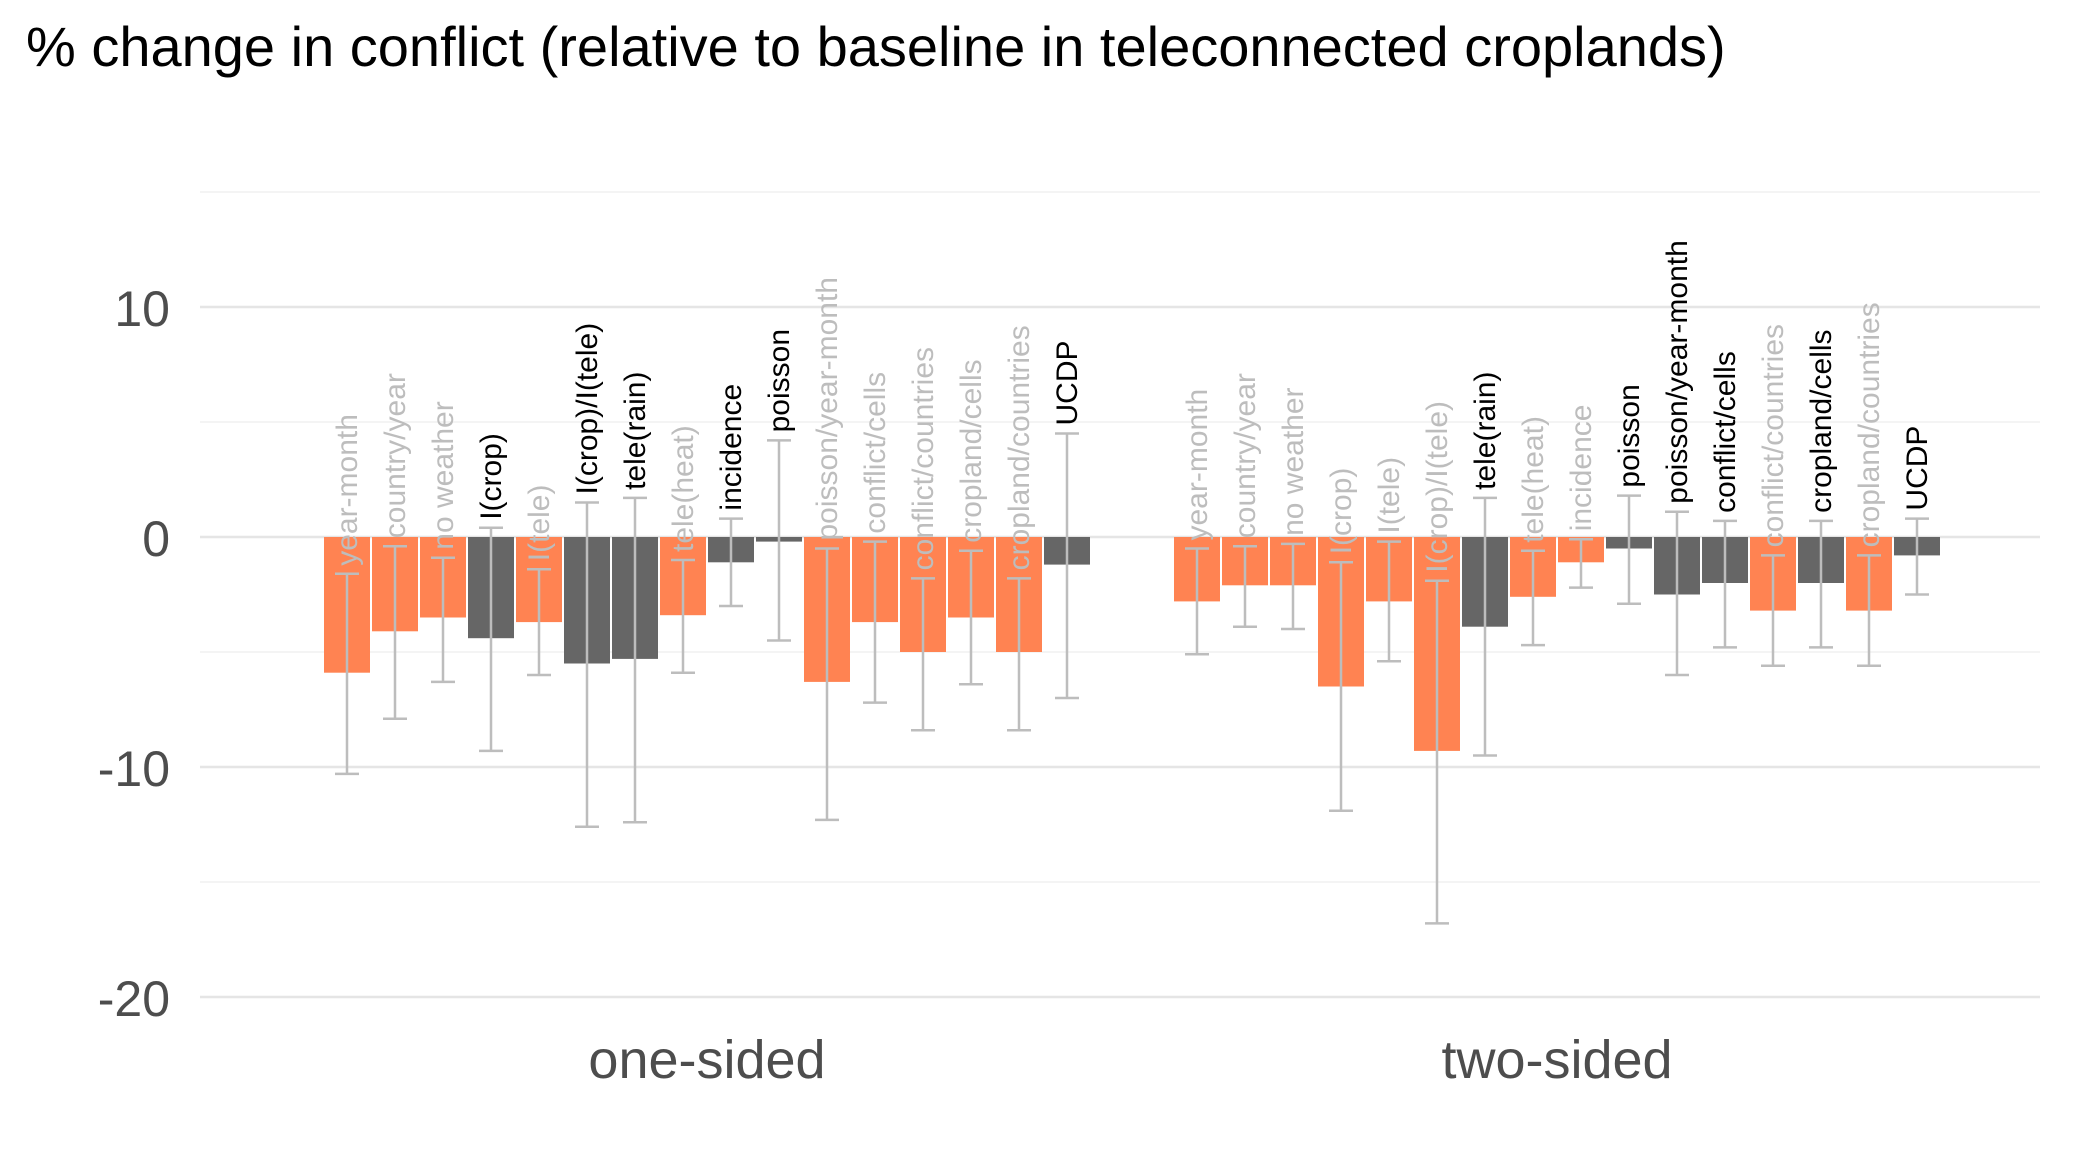 This screenshot has width=2080, height=1170. I want to click on x-group-label: one-sided, so click(706, 1060).